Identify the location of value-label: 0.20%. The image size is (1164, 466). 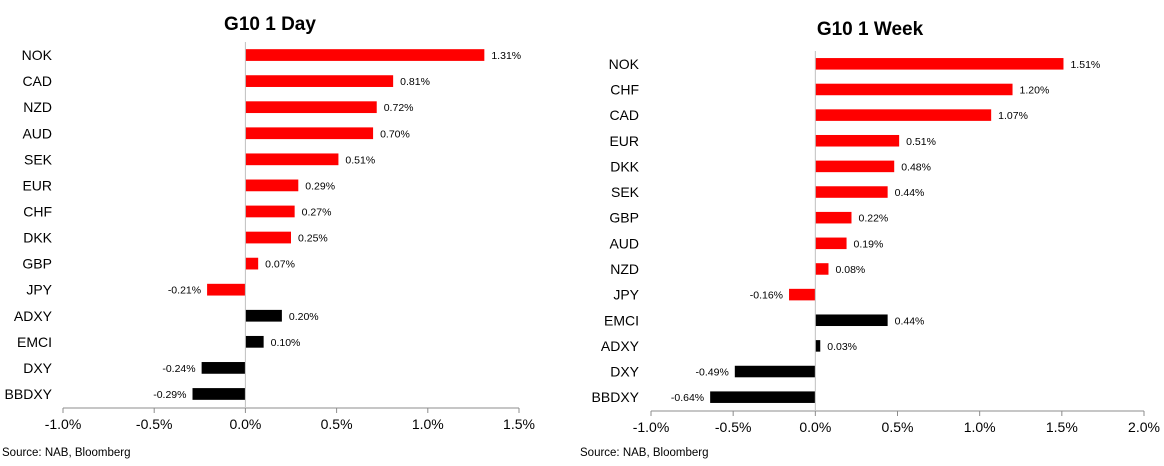
(304, 317).